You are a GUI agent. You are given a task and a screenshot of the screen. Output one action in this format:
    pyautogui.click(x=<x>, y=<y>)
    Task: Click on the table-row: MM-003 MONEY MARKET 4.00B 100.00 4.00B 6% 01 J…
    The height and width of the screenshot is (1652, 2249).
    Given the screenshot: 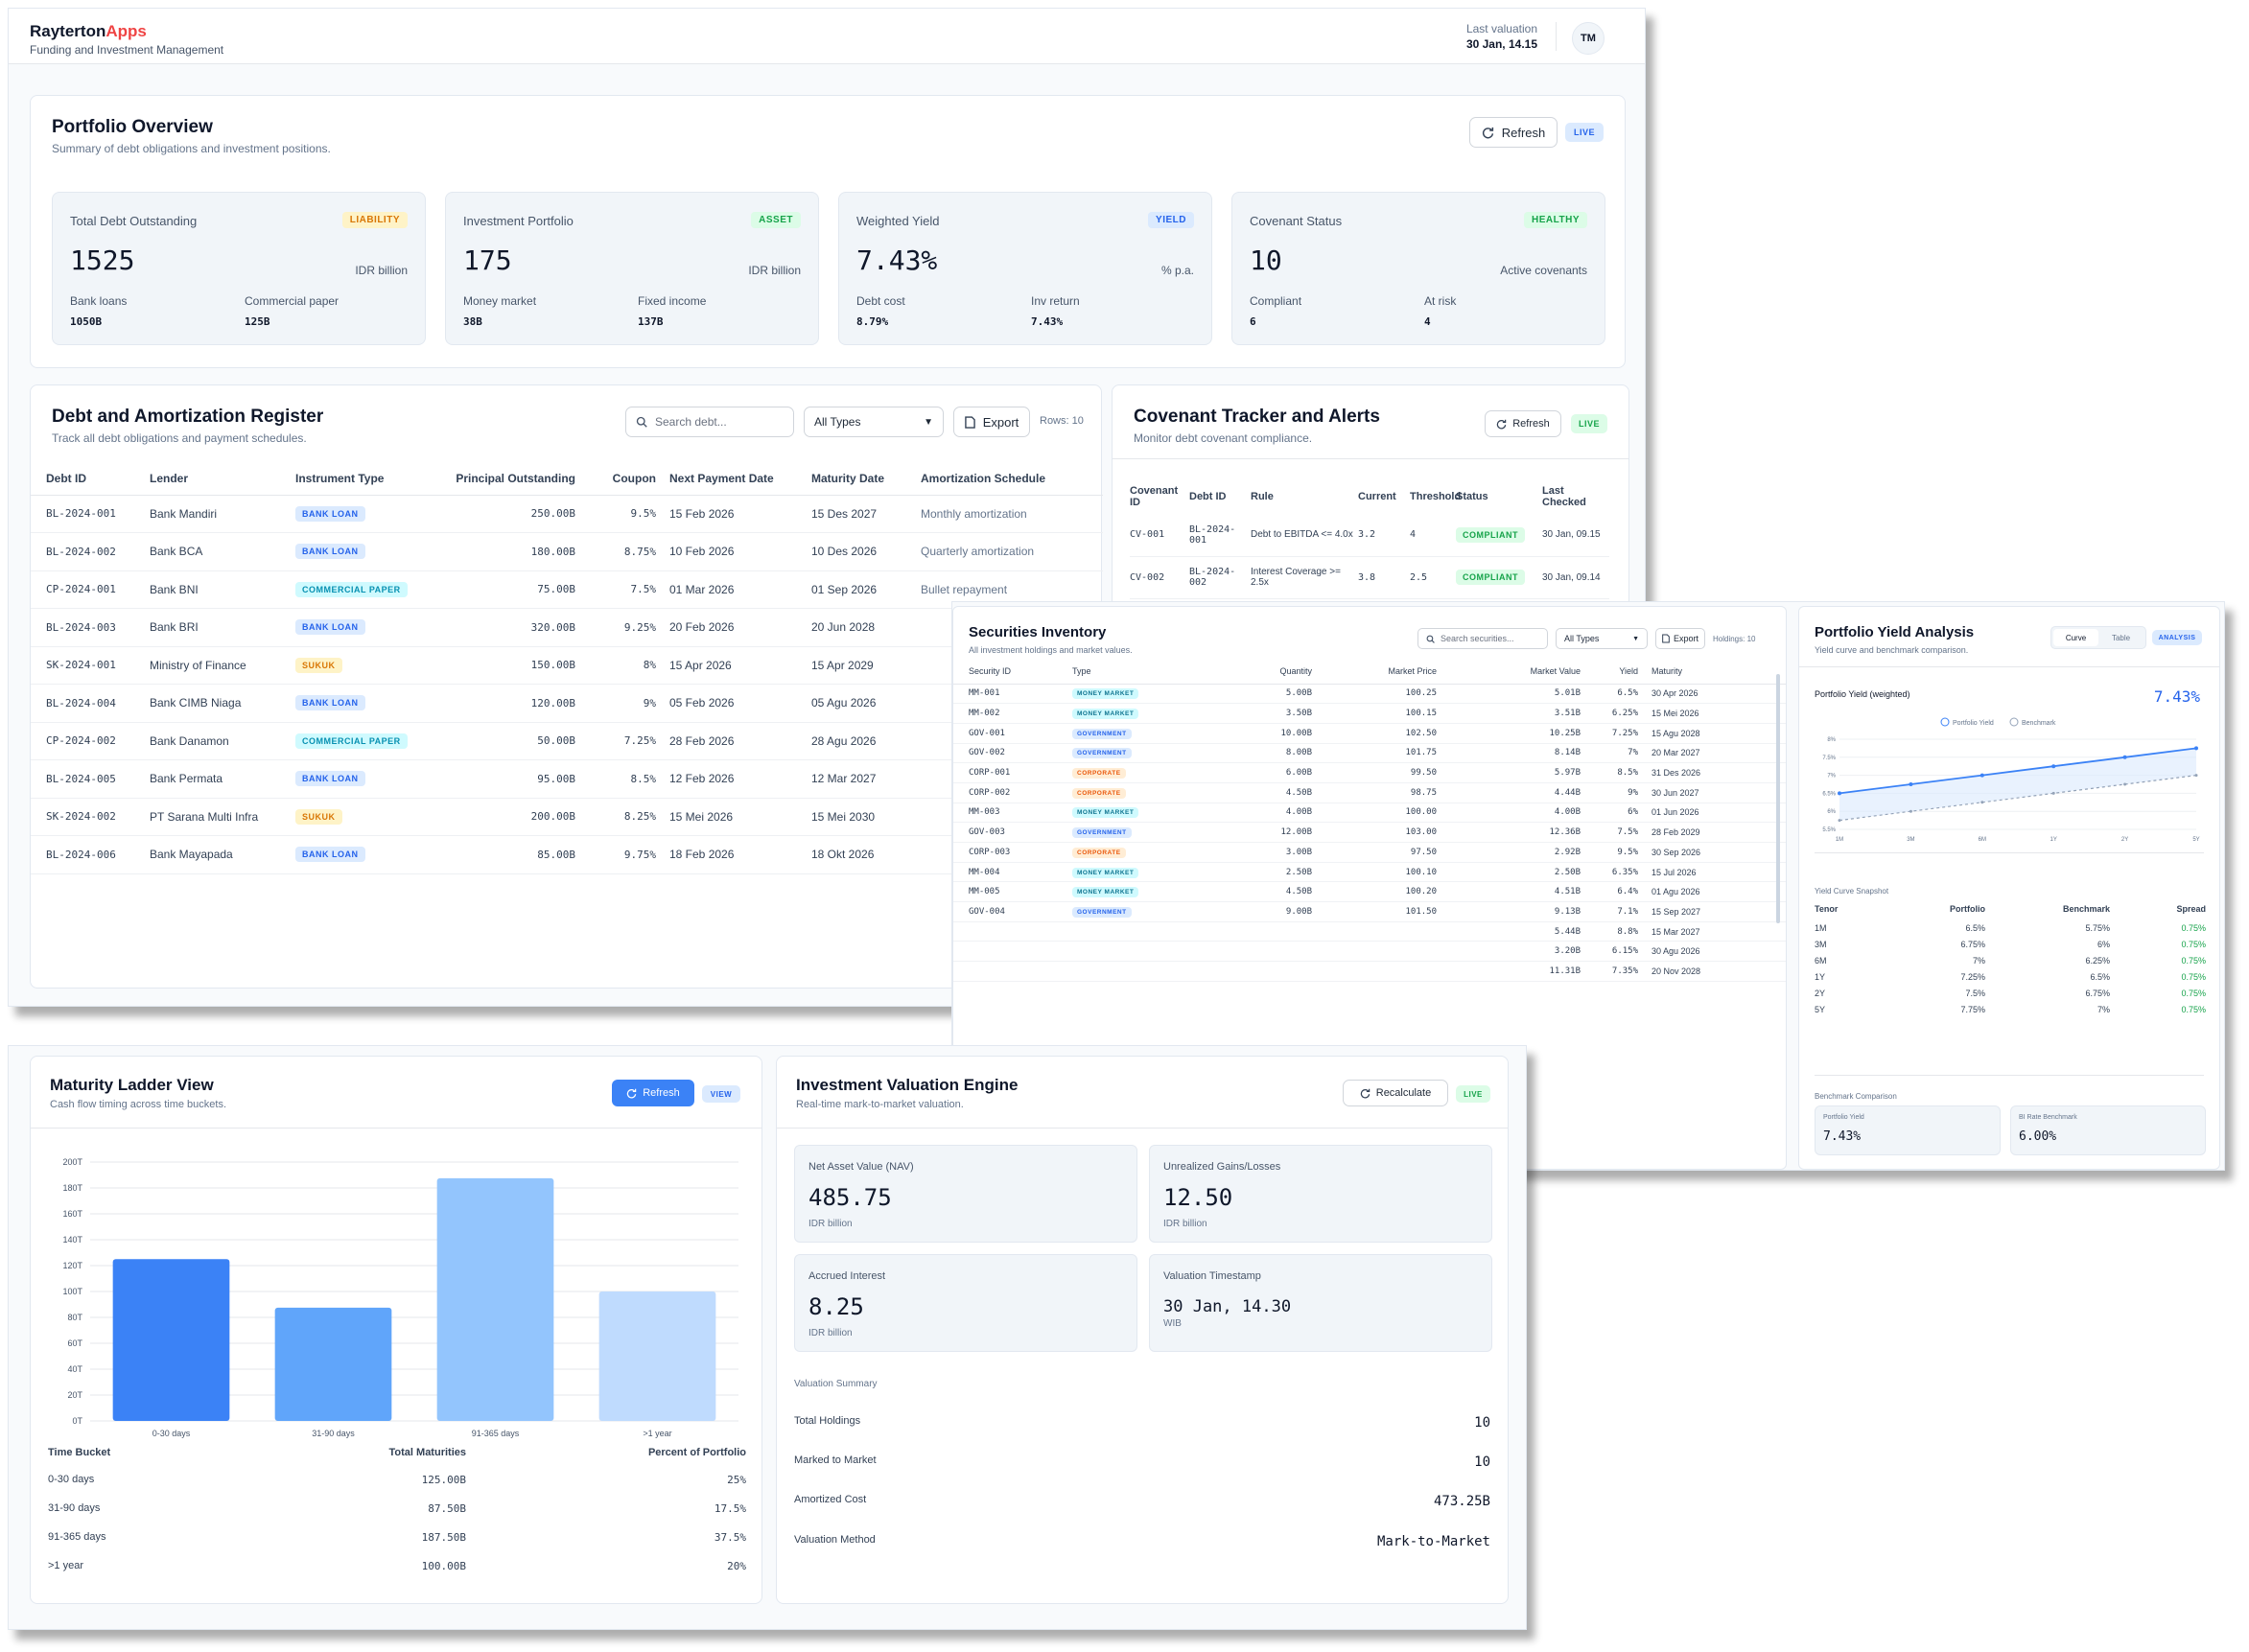 What is the action you would take?
    pyautogui.click(x=1369, y=813)
    